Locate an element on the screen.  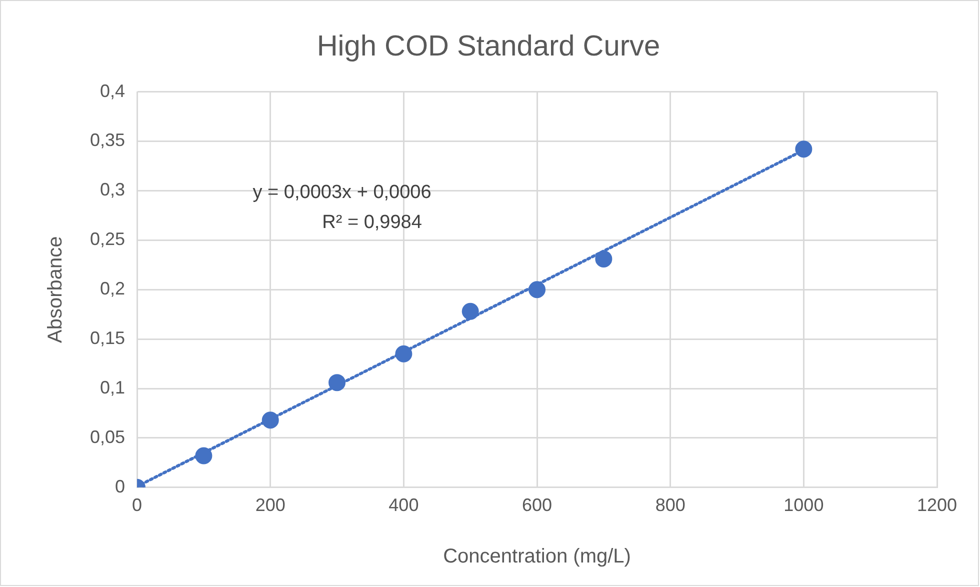
y-tick-label: 0,3 is located at coordinates (113, 190).